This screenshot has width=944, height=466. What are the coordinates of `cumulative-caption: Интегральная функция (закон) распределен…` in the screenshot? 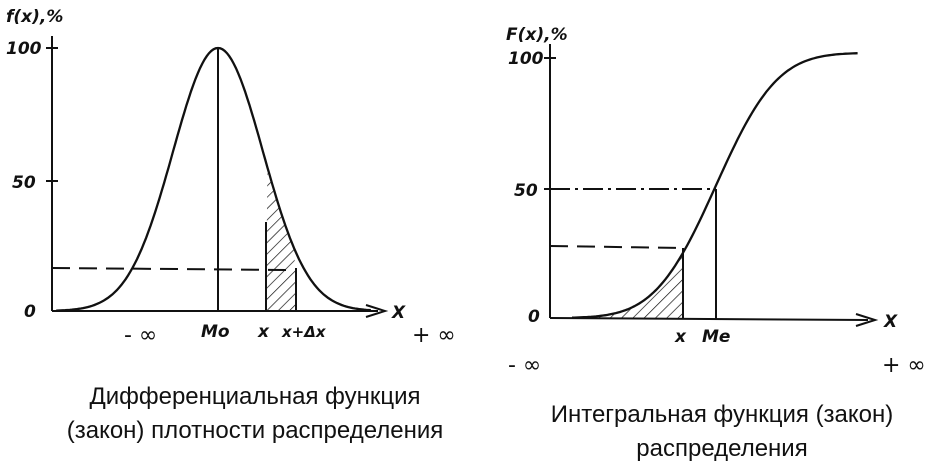 It's located at (722, 432).